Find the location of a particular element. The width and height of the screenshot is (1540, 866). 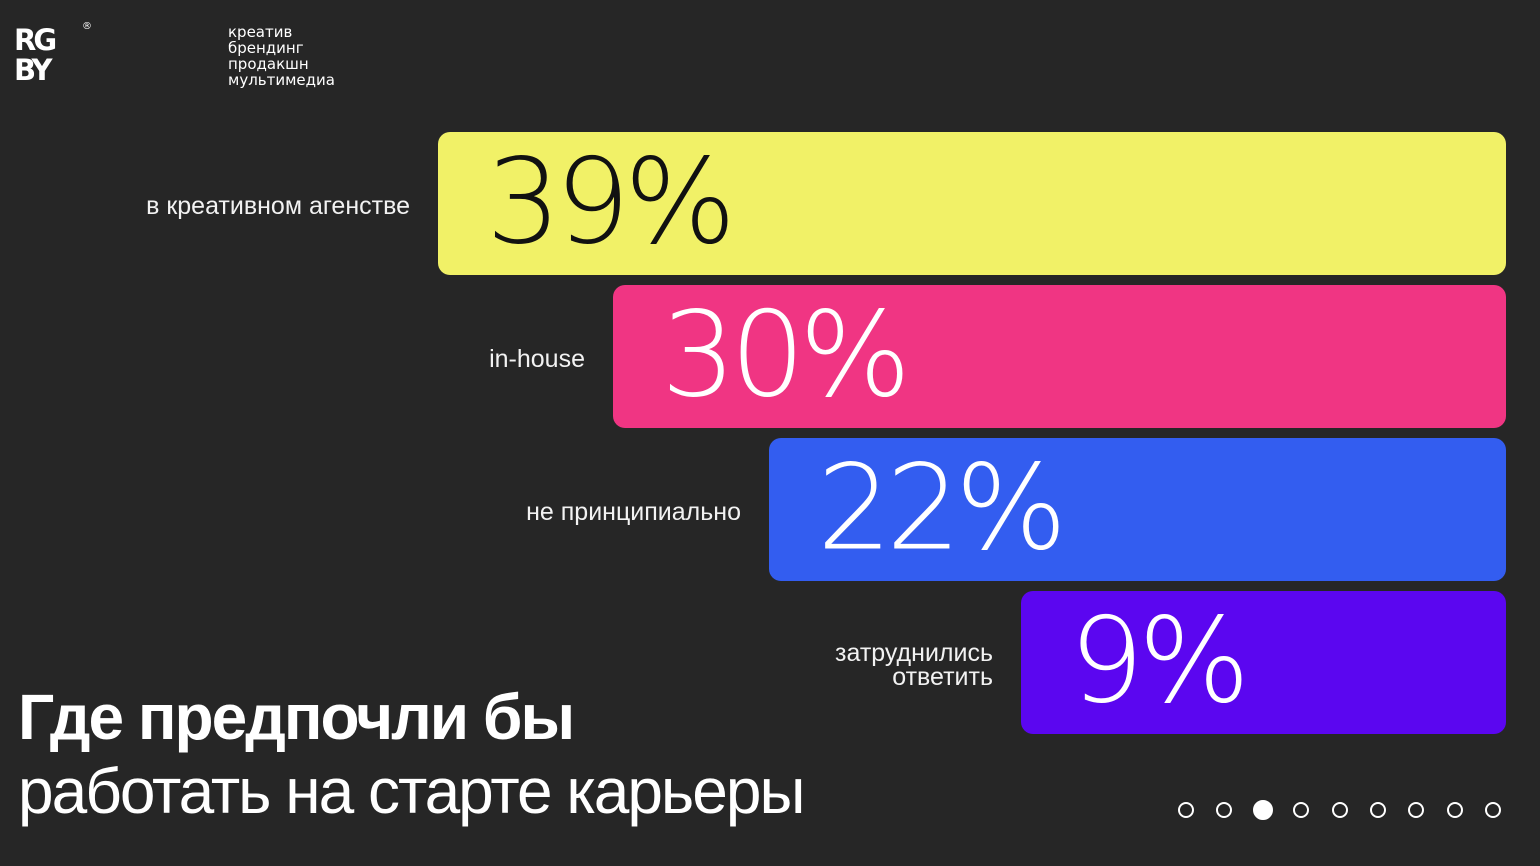

category-label: in-house is located at coordinates (537, 359).